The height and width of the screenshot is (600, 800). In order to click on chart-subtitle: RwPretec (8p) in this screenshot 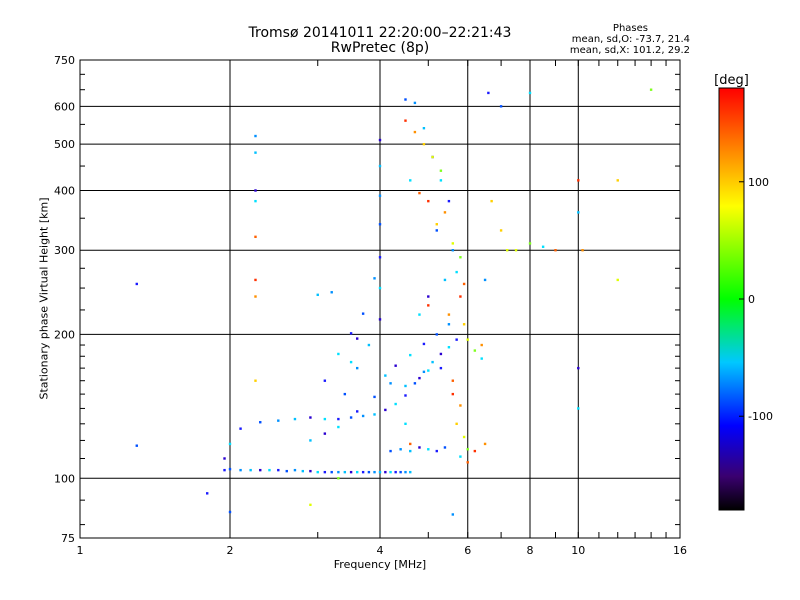, I will do `click(380, 48)`.